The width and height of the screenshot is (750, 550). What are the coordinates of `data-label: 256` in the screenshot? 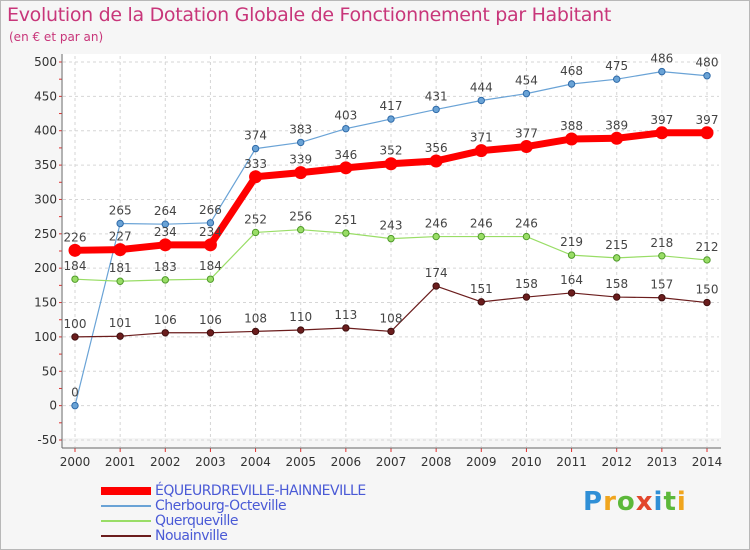 It's located at (300, 217).